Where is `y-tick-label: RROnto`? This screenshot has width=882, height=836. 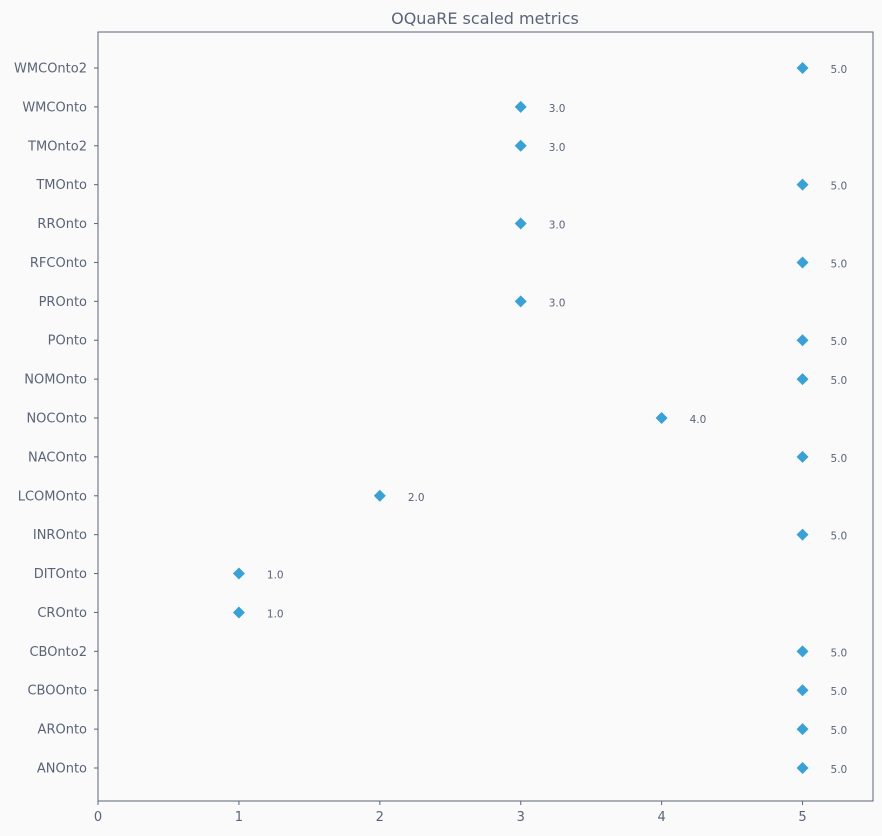
y-tick-label: RROnto is located at coordinates (62, 224).